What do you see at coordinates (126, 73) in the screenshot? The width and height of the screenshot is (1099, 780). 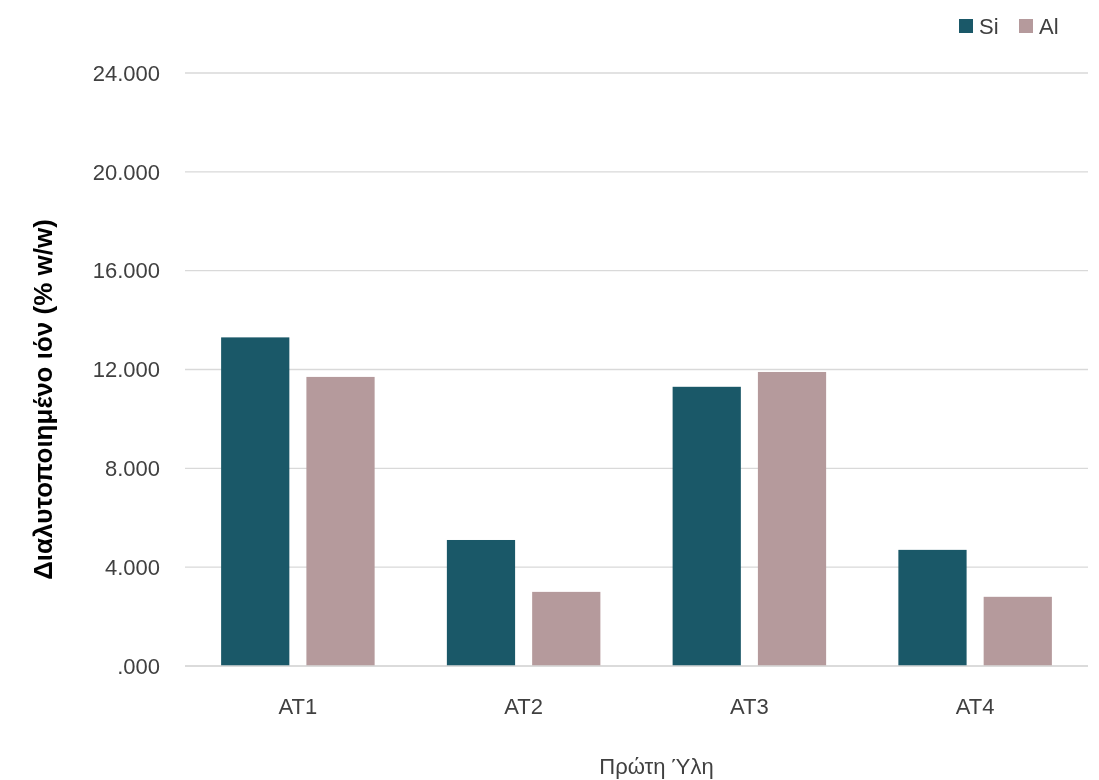 I see `y-tick-label: 24.000` at bounding box center [126, 73].